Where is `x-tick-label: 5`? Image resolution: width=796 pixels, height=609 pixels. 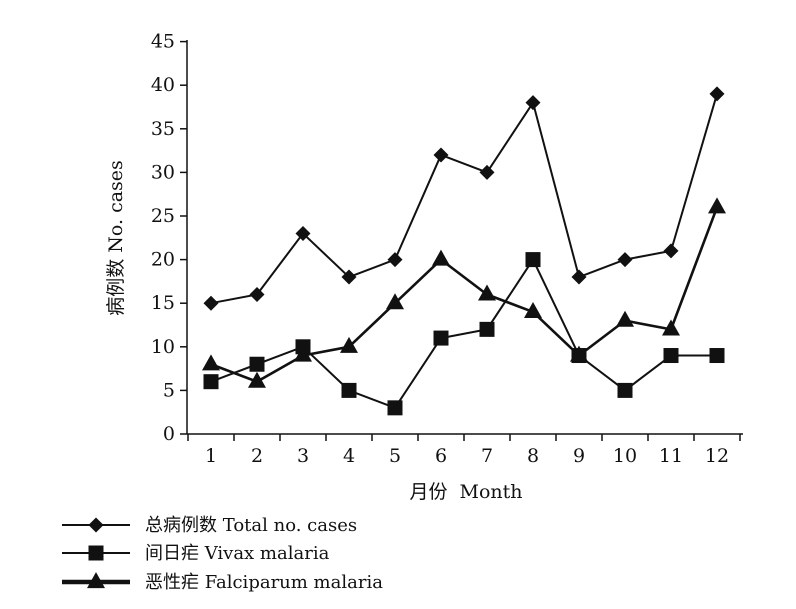
x-tick-label: 5 is located at coordinates (395, 456).